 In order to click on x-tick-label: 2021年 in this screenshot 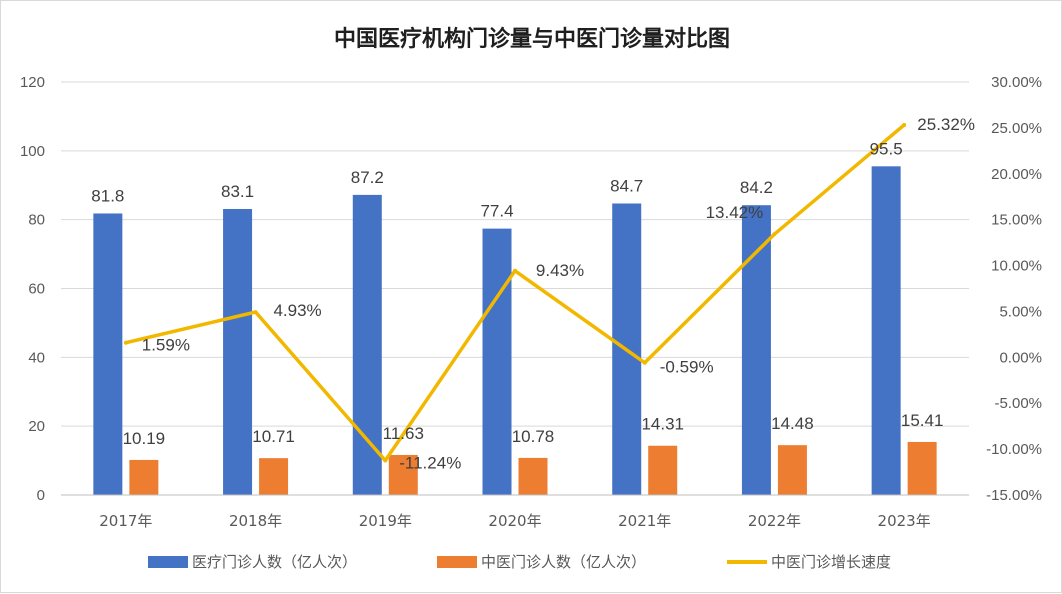, I will do `click(644, 521)`.